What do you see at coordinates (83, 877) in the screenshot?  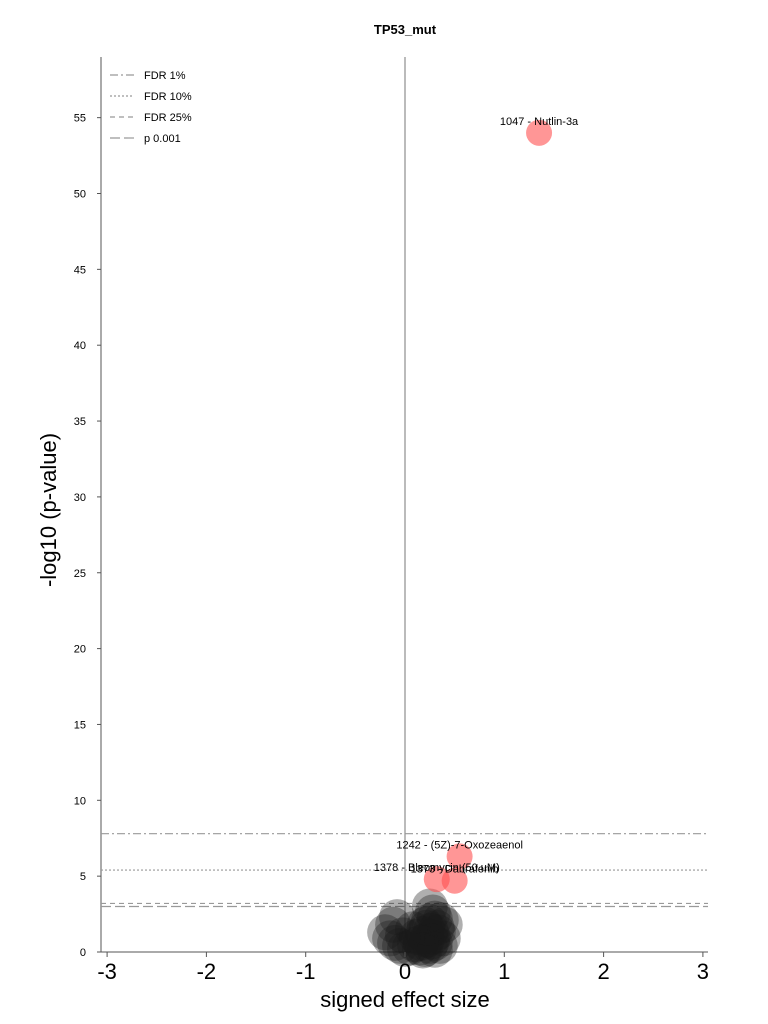 I see `y-tick-label: 5` at bounding box center [83, 877].